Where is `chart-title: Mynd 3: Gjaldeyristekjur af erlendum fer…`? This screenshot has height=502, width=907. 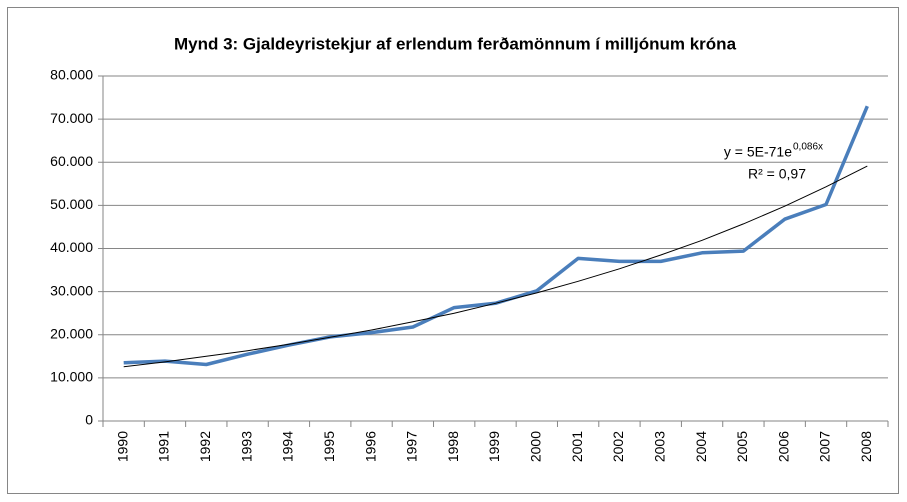
chart-title: Mynd 3: Gjaldeyristekjur af erlendum fer… is located at coordinates (455, 43).